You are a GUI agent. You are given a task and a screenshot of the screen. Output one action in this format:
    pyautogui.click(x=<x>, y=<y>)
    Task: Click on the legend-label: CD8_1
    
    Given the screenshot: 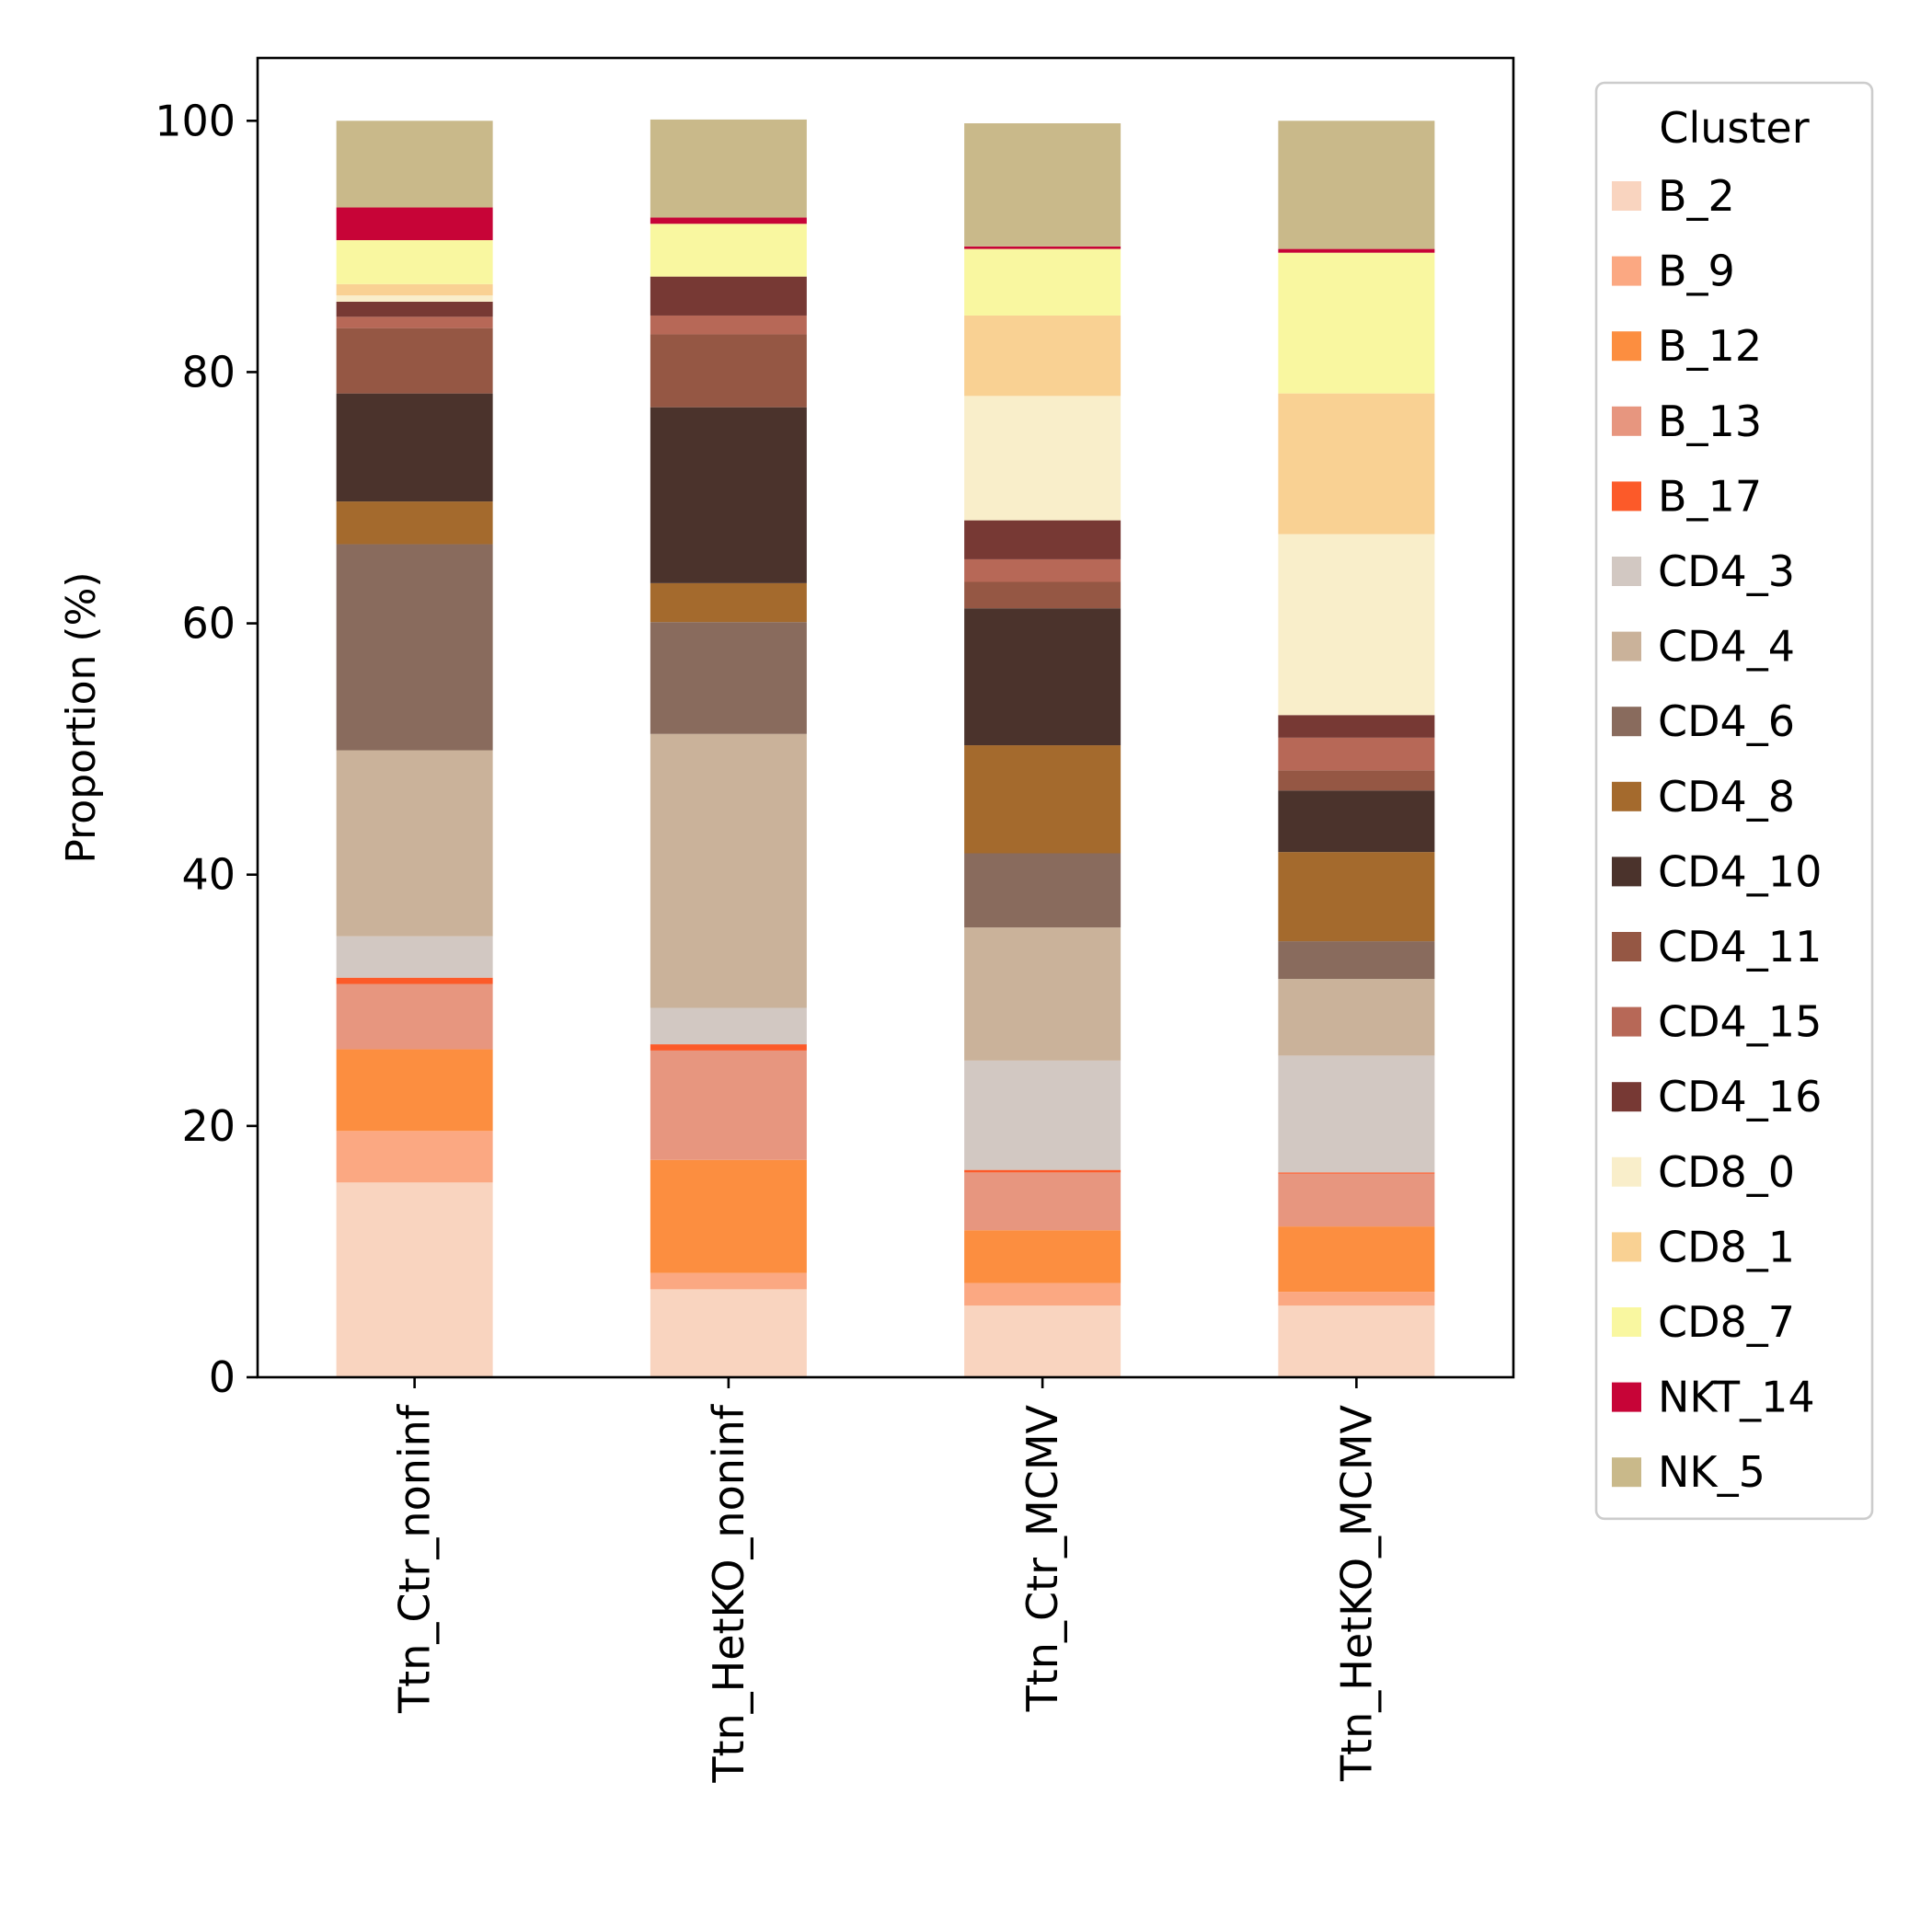 What is the action you would take?
    pyautogui.click(x=1726, y=1246)
    